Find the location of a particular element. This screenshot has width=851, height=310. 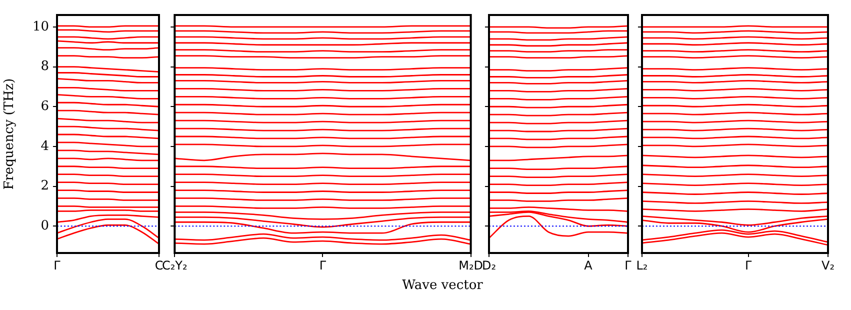

x-axis-title: Wave vector is located at coordinates (442, 285).